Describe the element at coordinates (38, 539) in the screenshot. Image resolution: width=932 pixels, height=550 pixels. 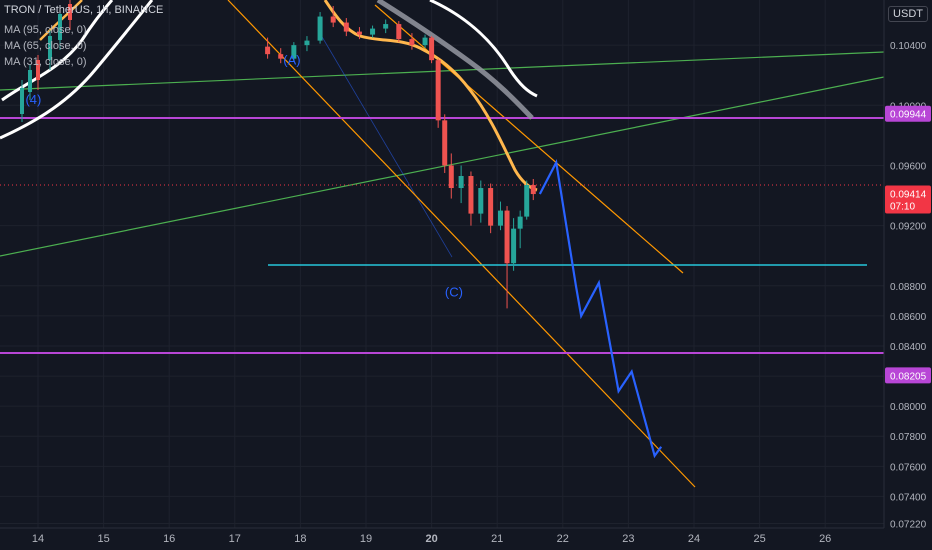
I see `time-tick-label: 14` at that location.